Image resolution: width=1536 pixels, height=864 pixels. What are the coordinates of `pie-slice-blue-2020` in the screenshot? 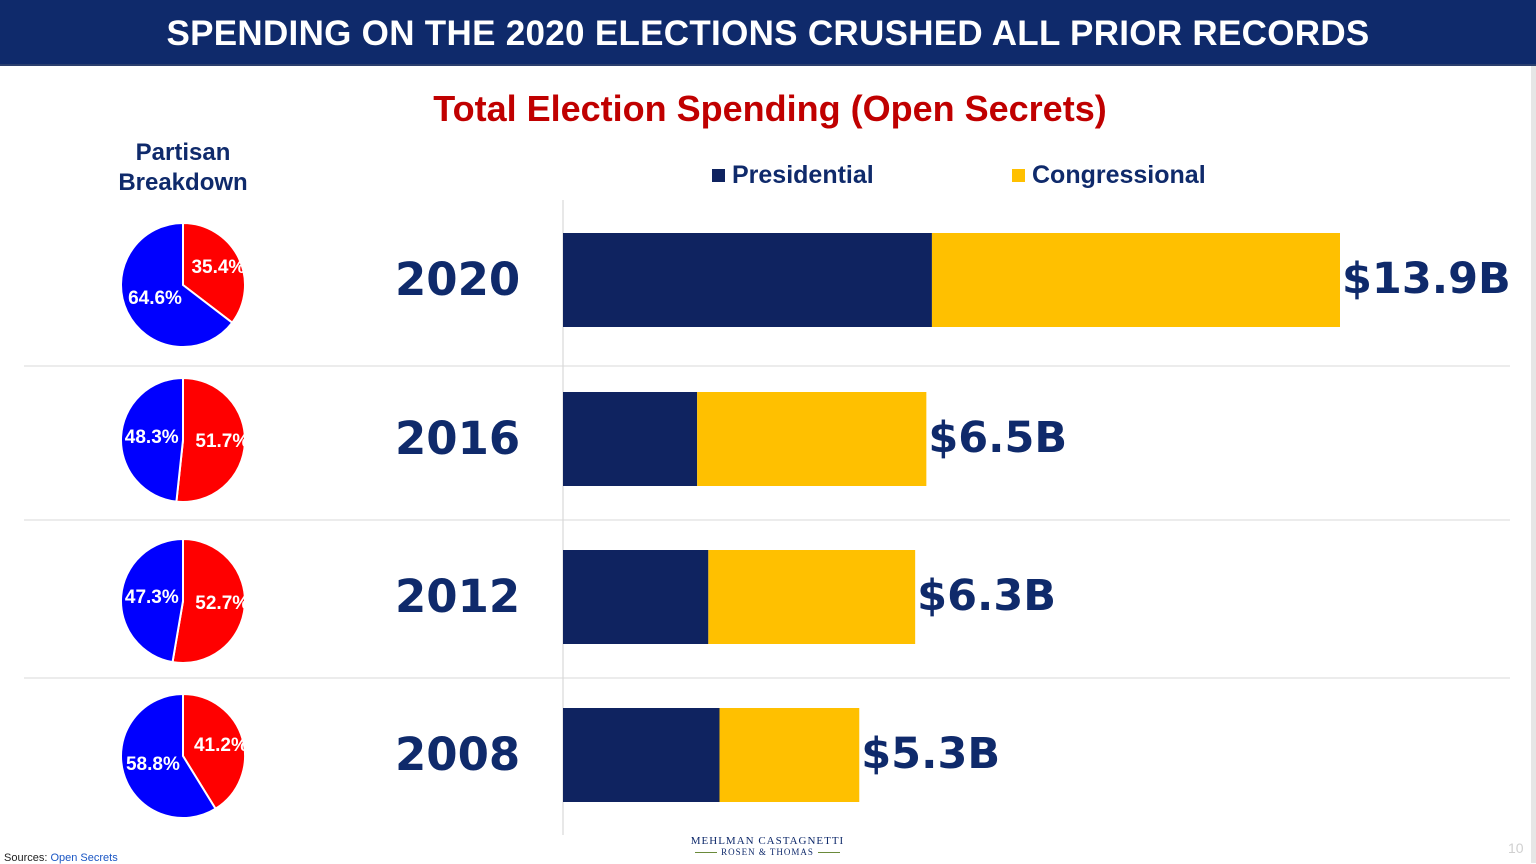 It's located at (177, 284).